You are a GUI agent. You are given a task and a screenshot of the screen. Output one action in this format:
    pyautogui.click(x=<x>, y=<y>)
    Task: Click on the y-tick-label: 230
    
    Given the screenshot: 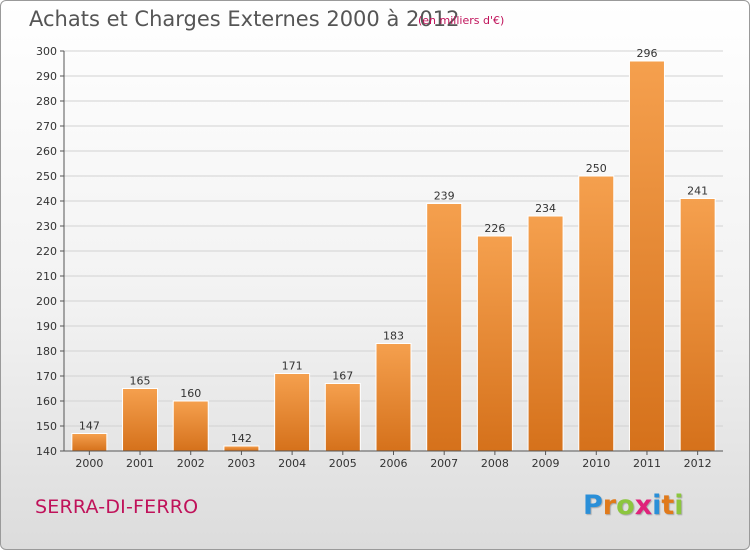 What is the action you would take?
    pyautogui.click(x=46, y=226)
    